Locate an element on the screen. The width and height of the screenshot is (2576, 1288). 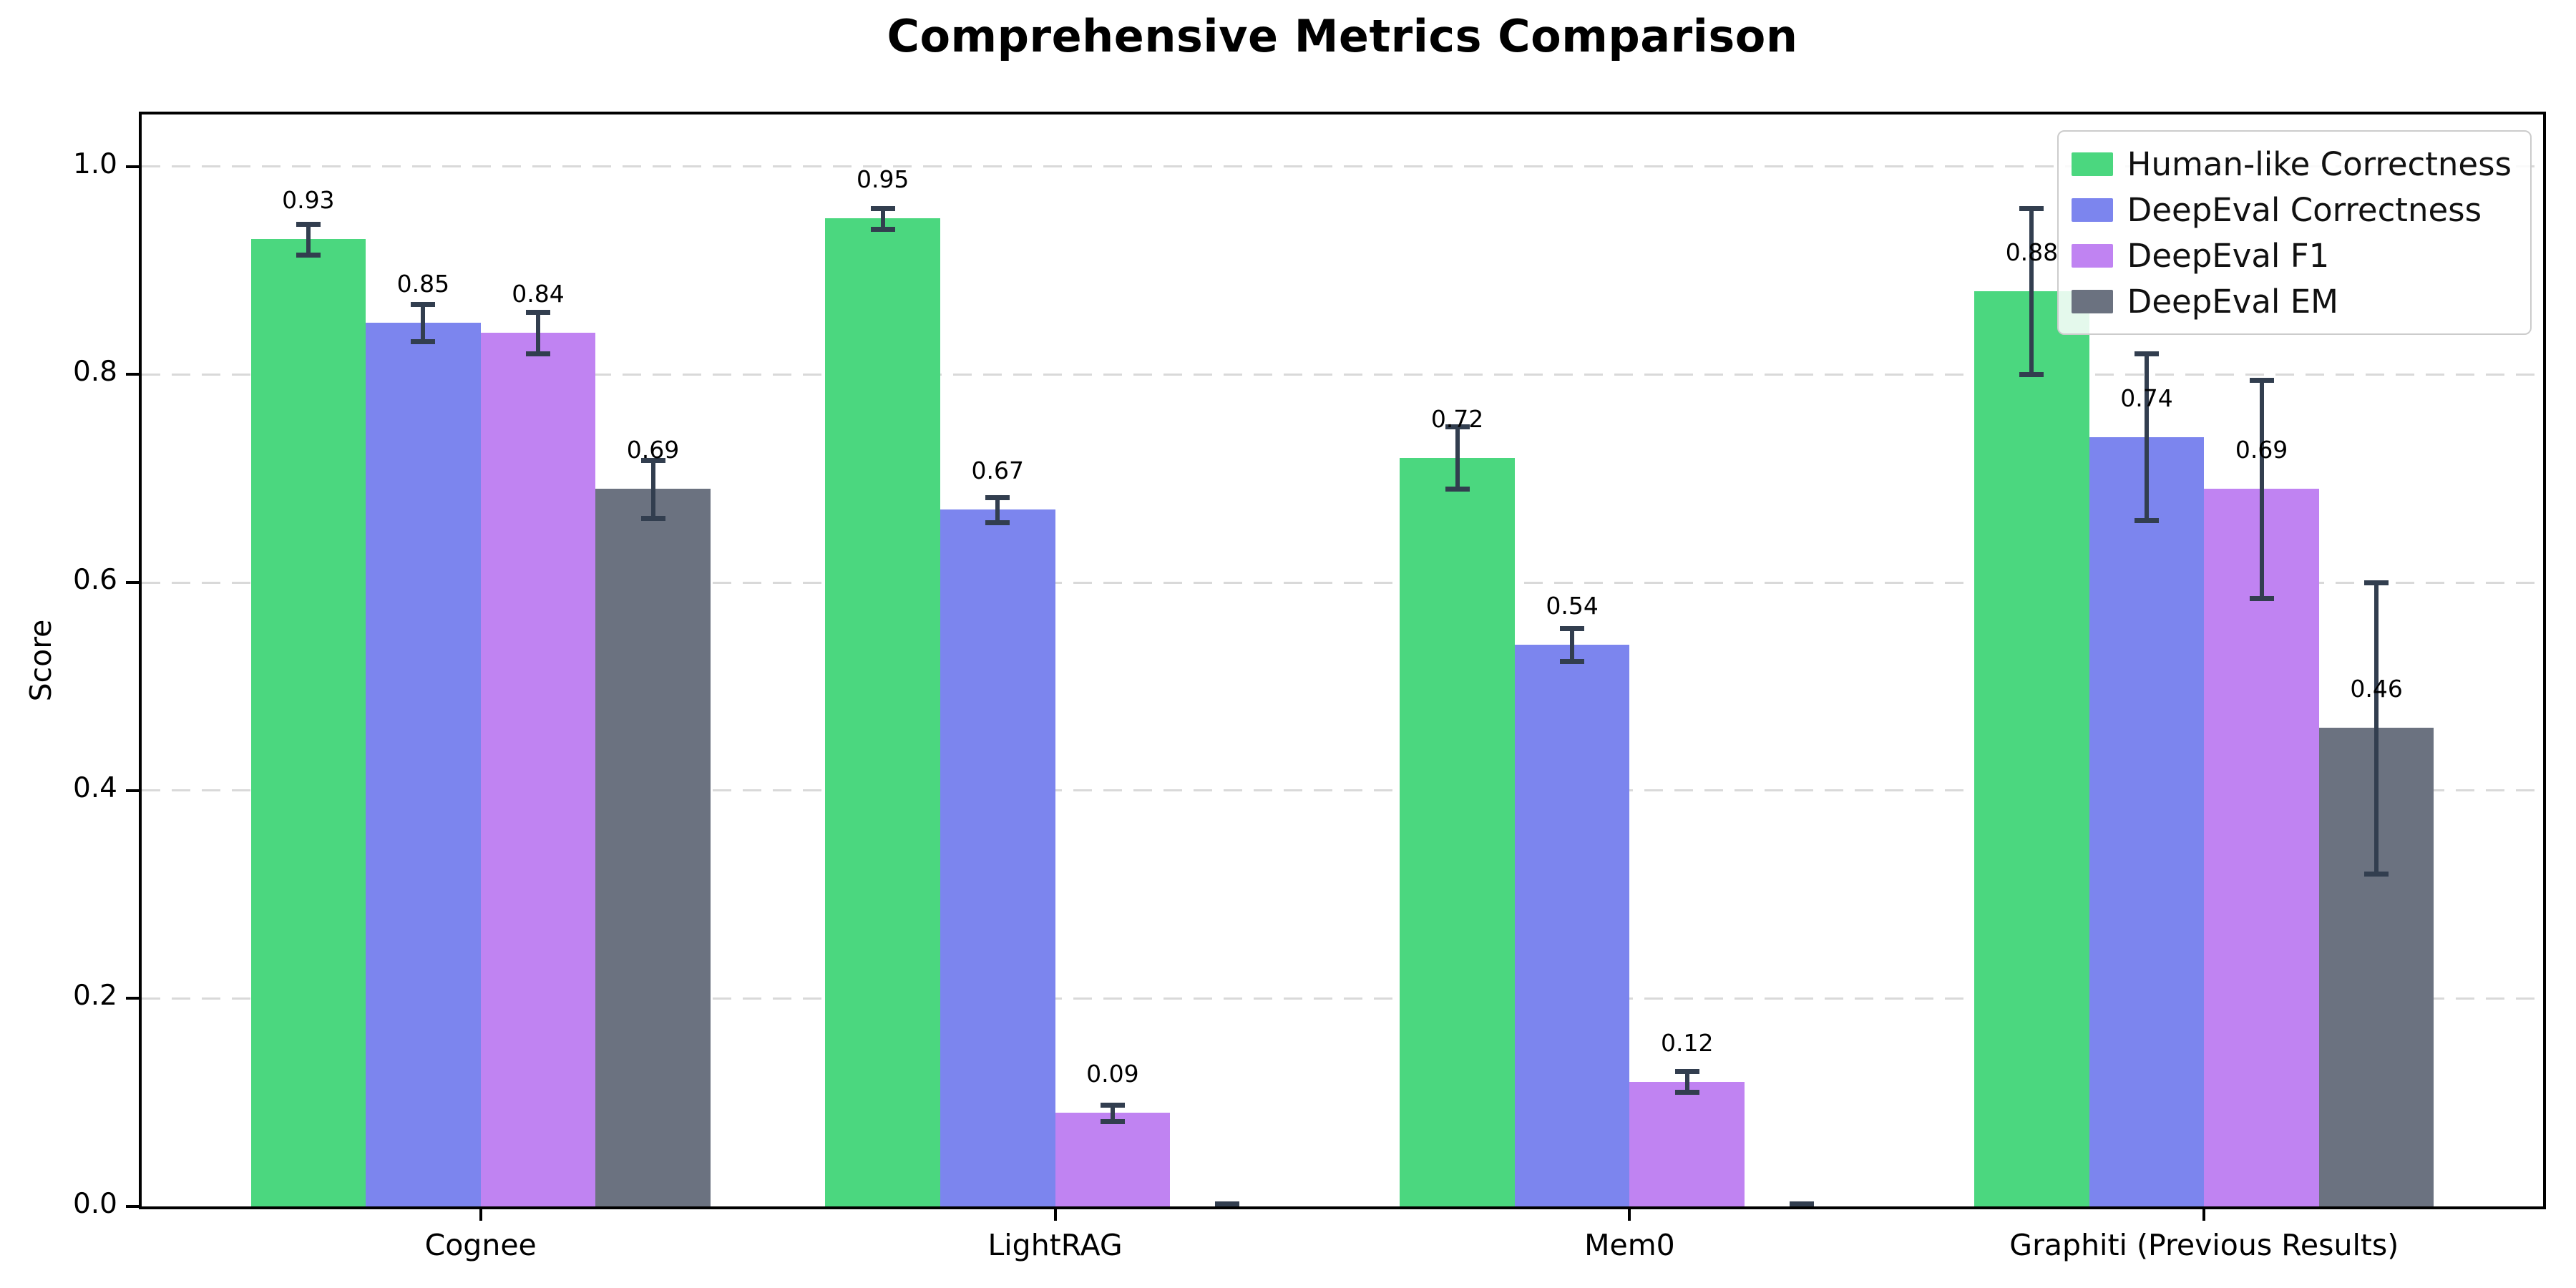
bar-value-label: 0.85 is located at coordinates (423, 283).